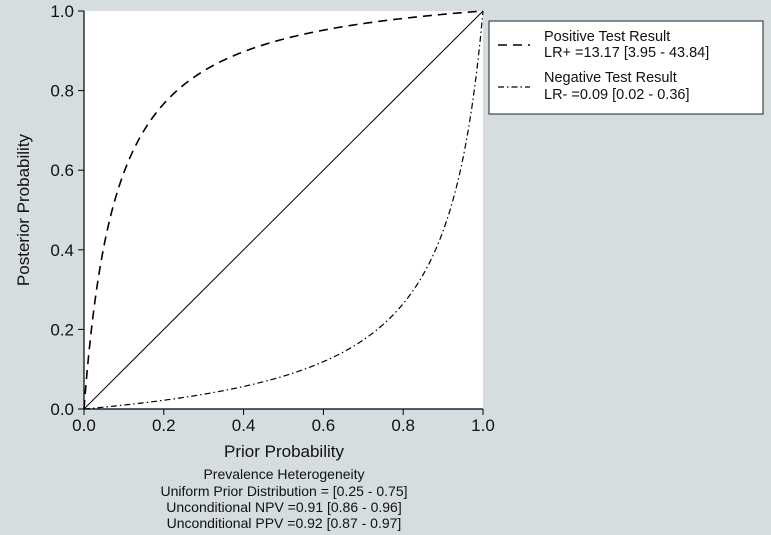  I want to click on legend-lr-positive: LR+ =13.17 [3.95 - 43.84], so click(626, 53).